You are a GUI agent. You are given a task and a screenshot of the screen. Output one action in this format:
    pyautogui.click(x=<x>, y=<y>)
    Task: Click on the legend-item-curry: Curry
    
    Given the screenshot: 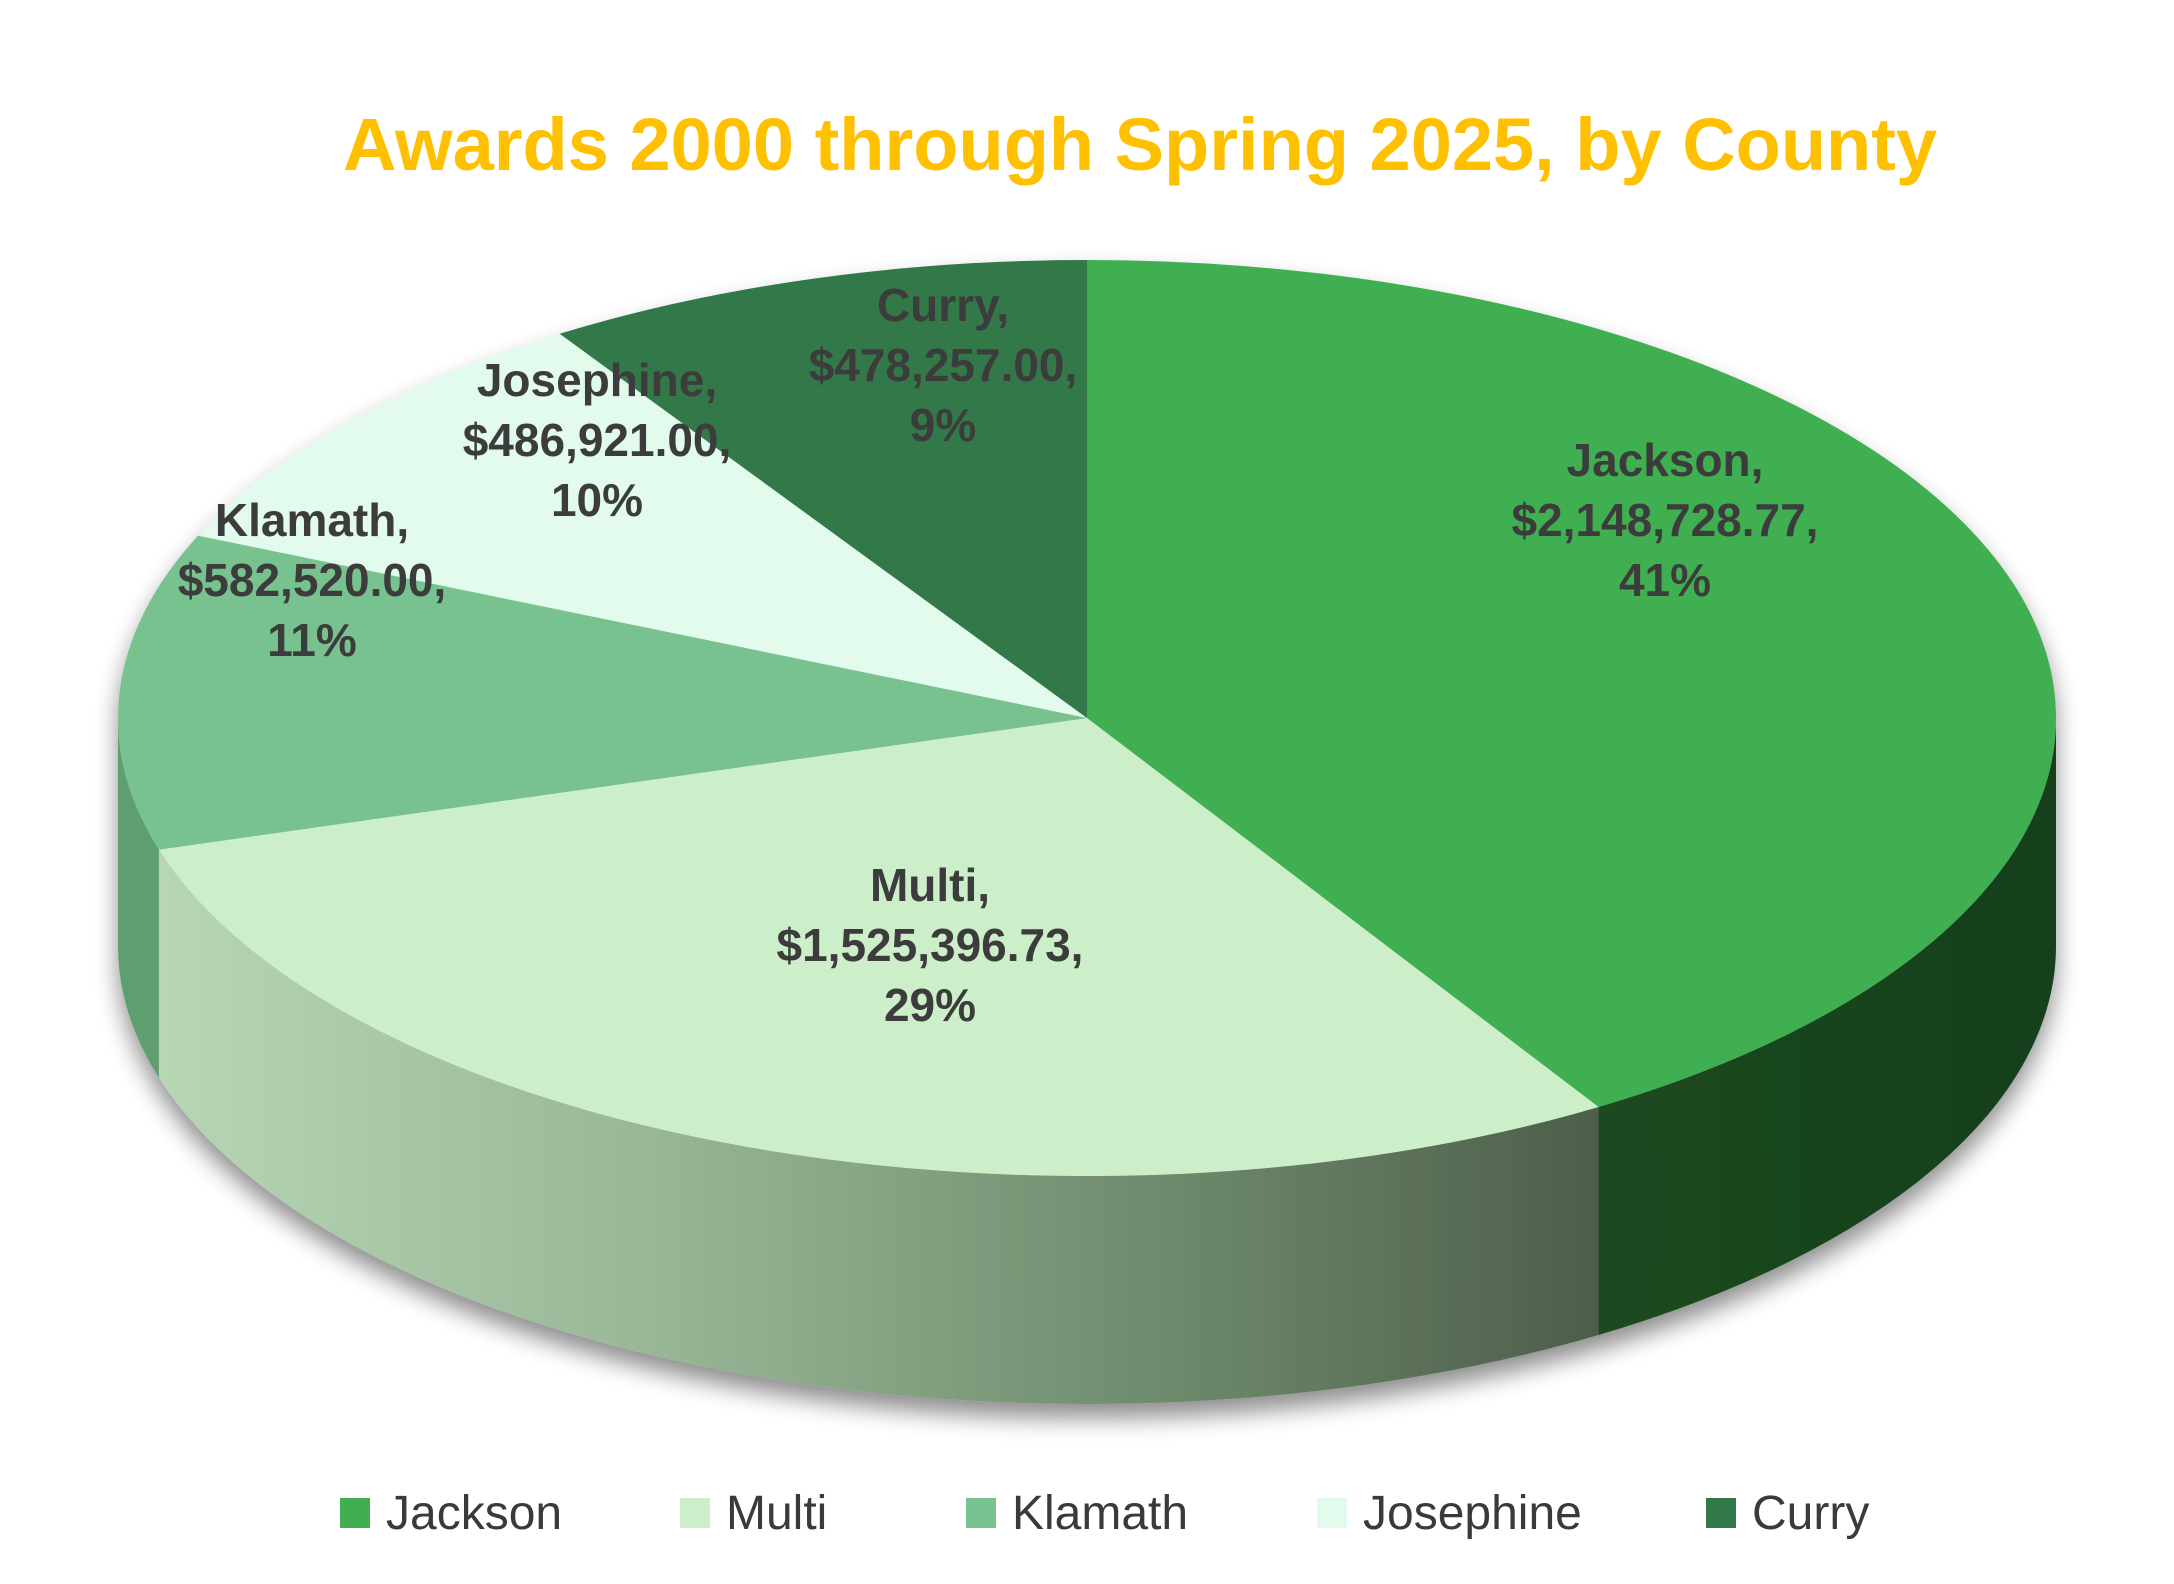 What is the action you would take?
    pyautogui.click(x=1787, y=1513)
    